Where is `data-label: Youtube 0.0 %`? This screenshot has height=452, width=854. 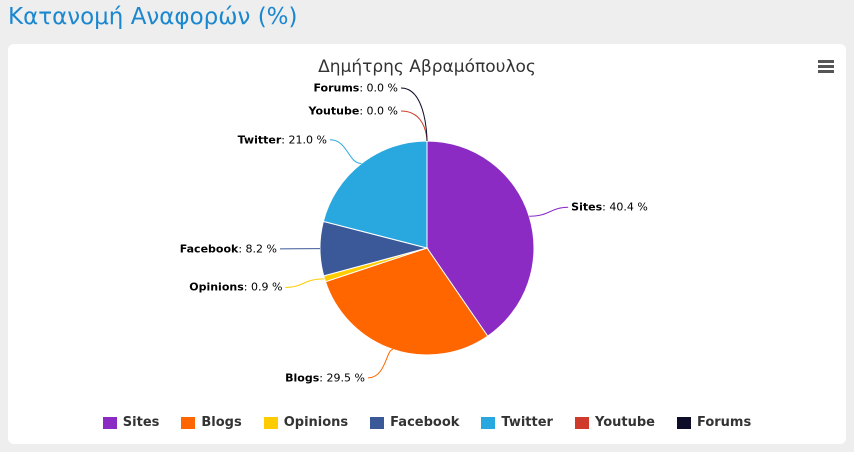 data-label: Youtube 0.0 % is located at coordinates (353, 111).